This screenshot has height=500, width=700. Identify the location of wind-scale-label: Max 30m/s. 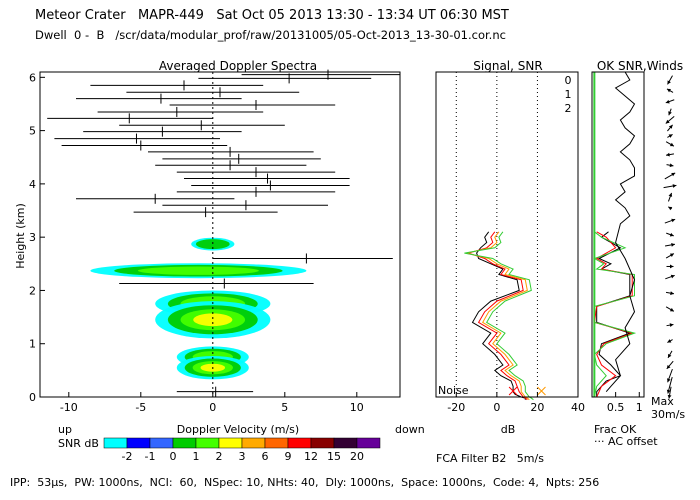
(668, 408).